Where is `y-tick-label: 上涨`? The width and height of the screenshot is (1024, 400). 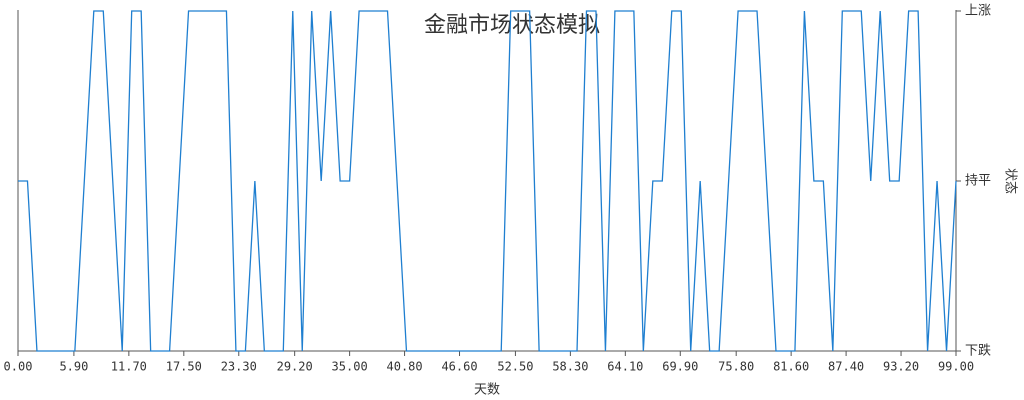 y-tick-label: 上涨 is located at coordinates (978, 11).